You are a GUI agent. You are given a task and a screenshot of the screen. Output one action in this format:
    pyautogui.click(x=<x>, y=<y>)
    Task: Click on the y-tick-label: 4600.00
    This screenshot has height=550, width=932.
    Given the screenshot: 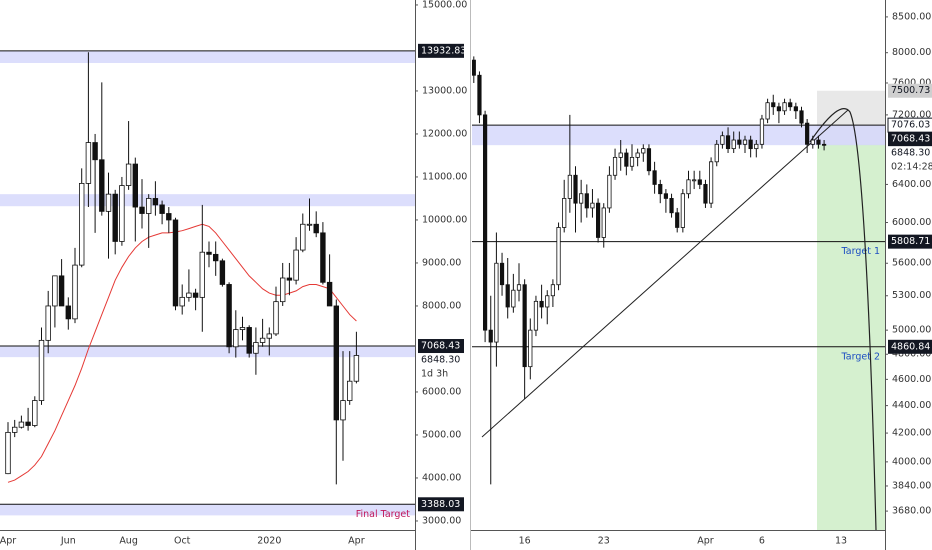 What is the action you would take?
    pyautogui.click(x=911, y=379)
    